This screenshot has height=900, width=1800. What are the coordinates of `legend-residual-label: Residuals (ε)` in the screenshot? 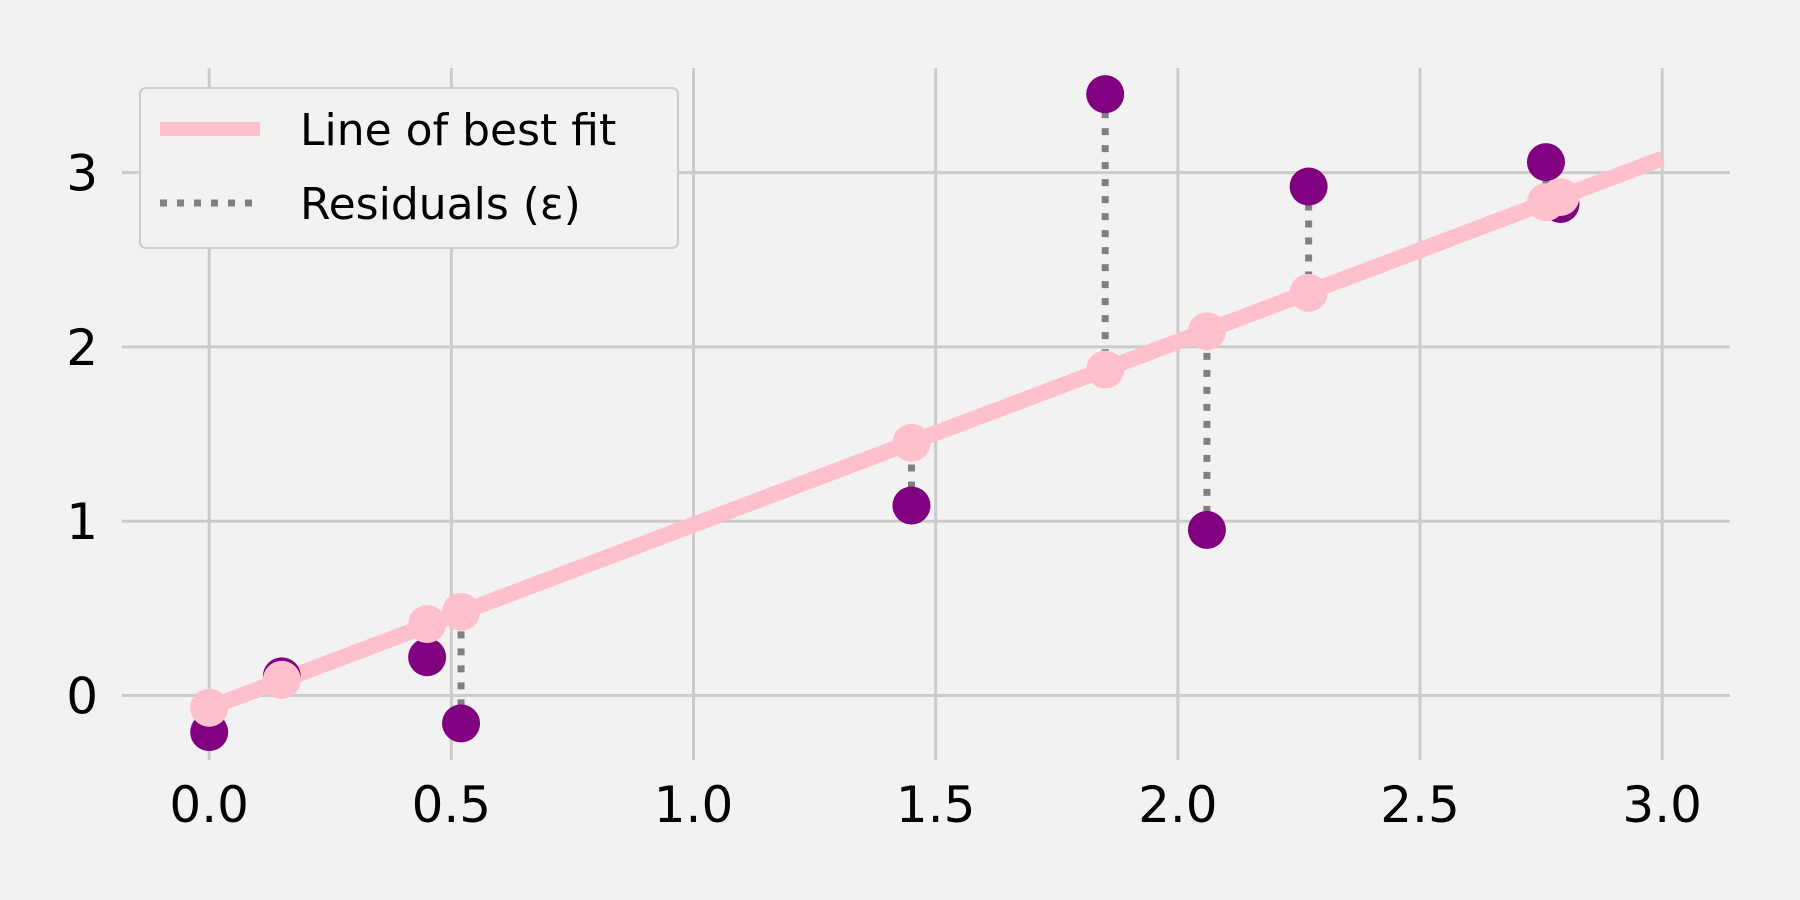 It's located at (440, 204).